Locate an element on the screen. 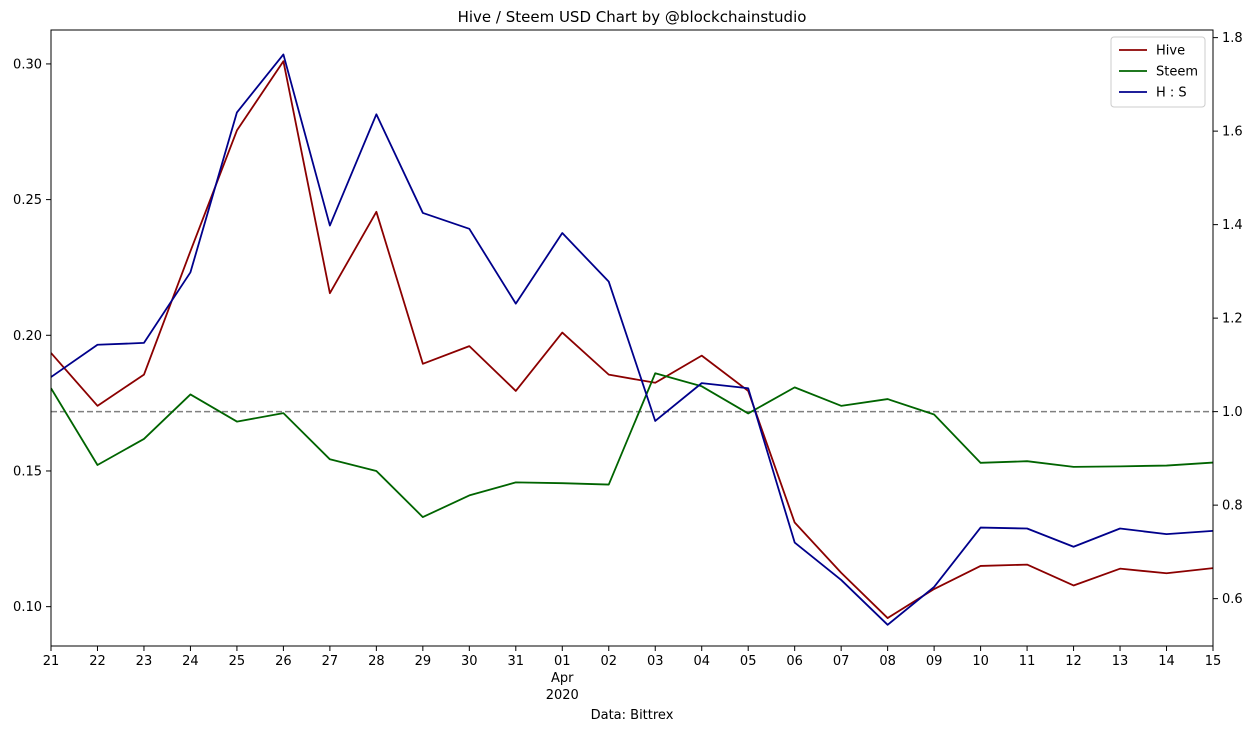  y-tick-label: 0.20 is located at coordinates (27, 336).